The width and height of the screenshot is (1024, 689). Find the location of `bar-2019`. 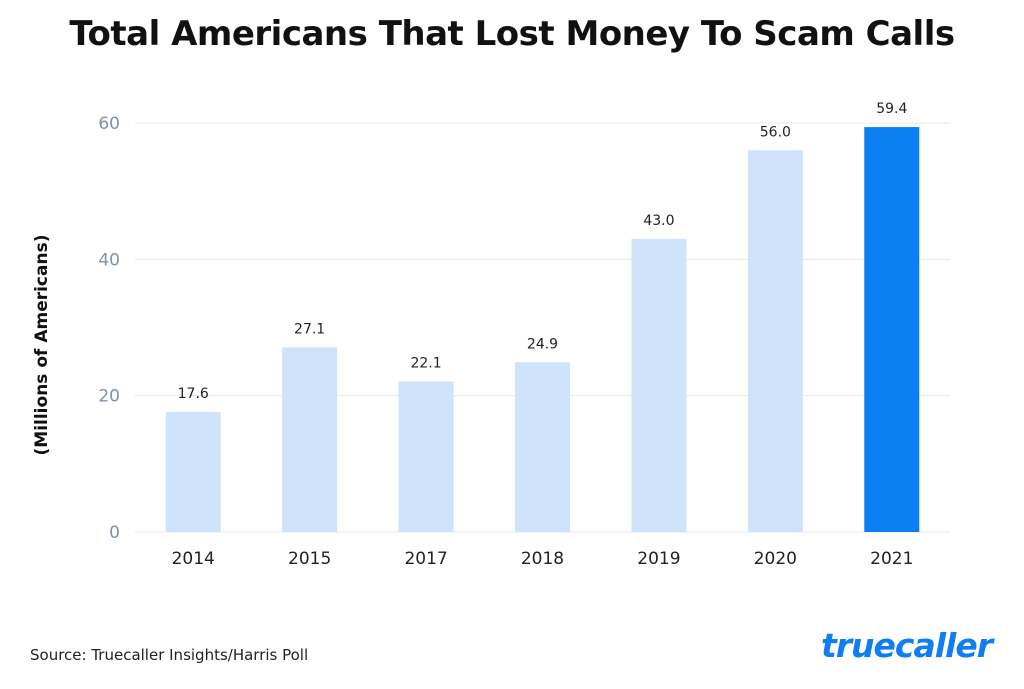

bar-2019 is located at coordinates (659, 385).